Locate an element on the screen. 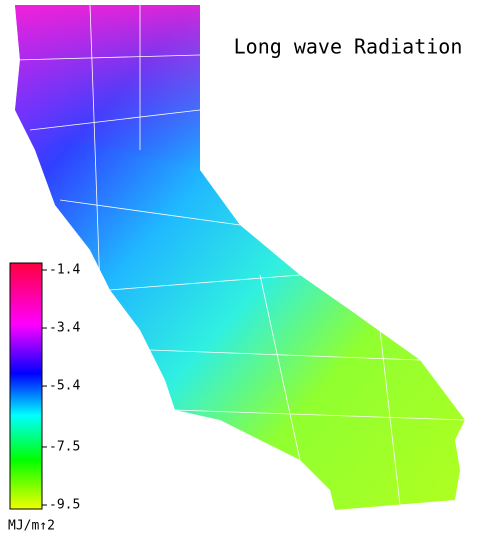  colorbar is located at coordinates (26, 386).